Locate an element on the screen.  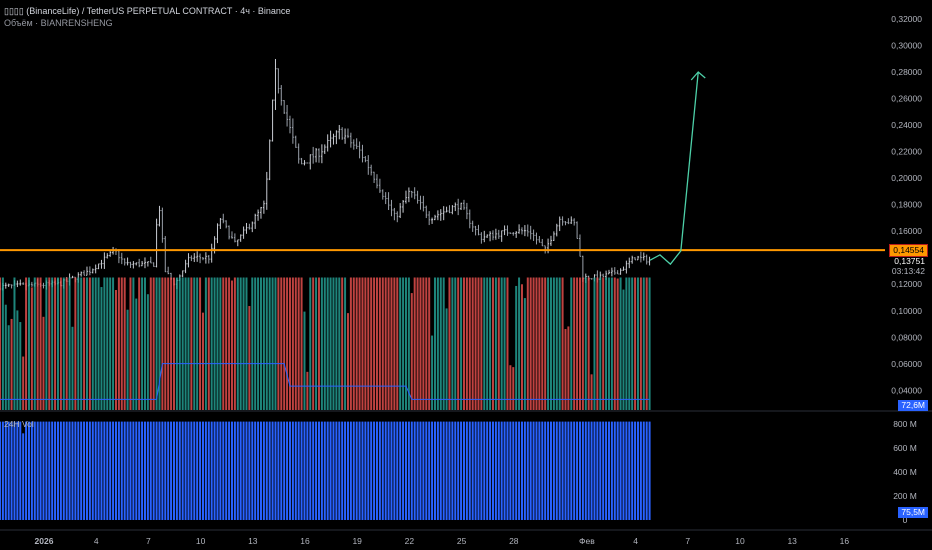
vol24-tick: 400 M is located at coordinates (905, 472).